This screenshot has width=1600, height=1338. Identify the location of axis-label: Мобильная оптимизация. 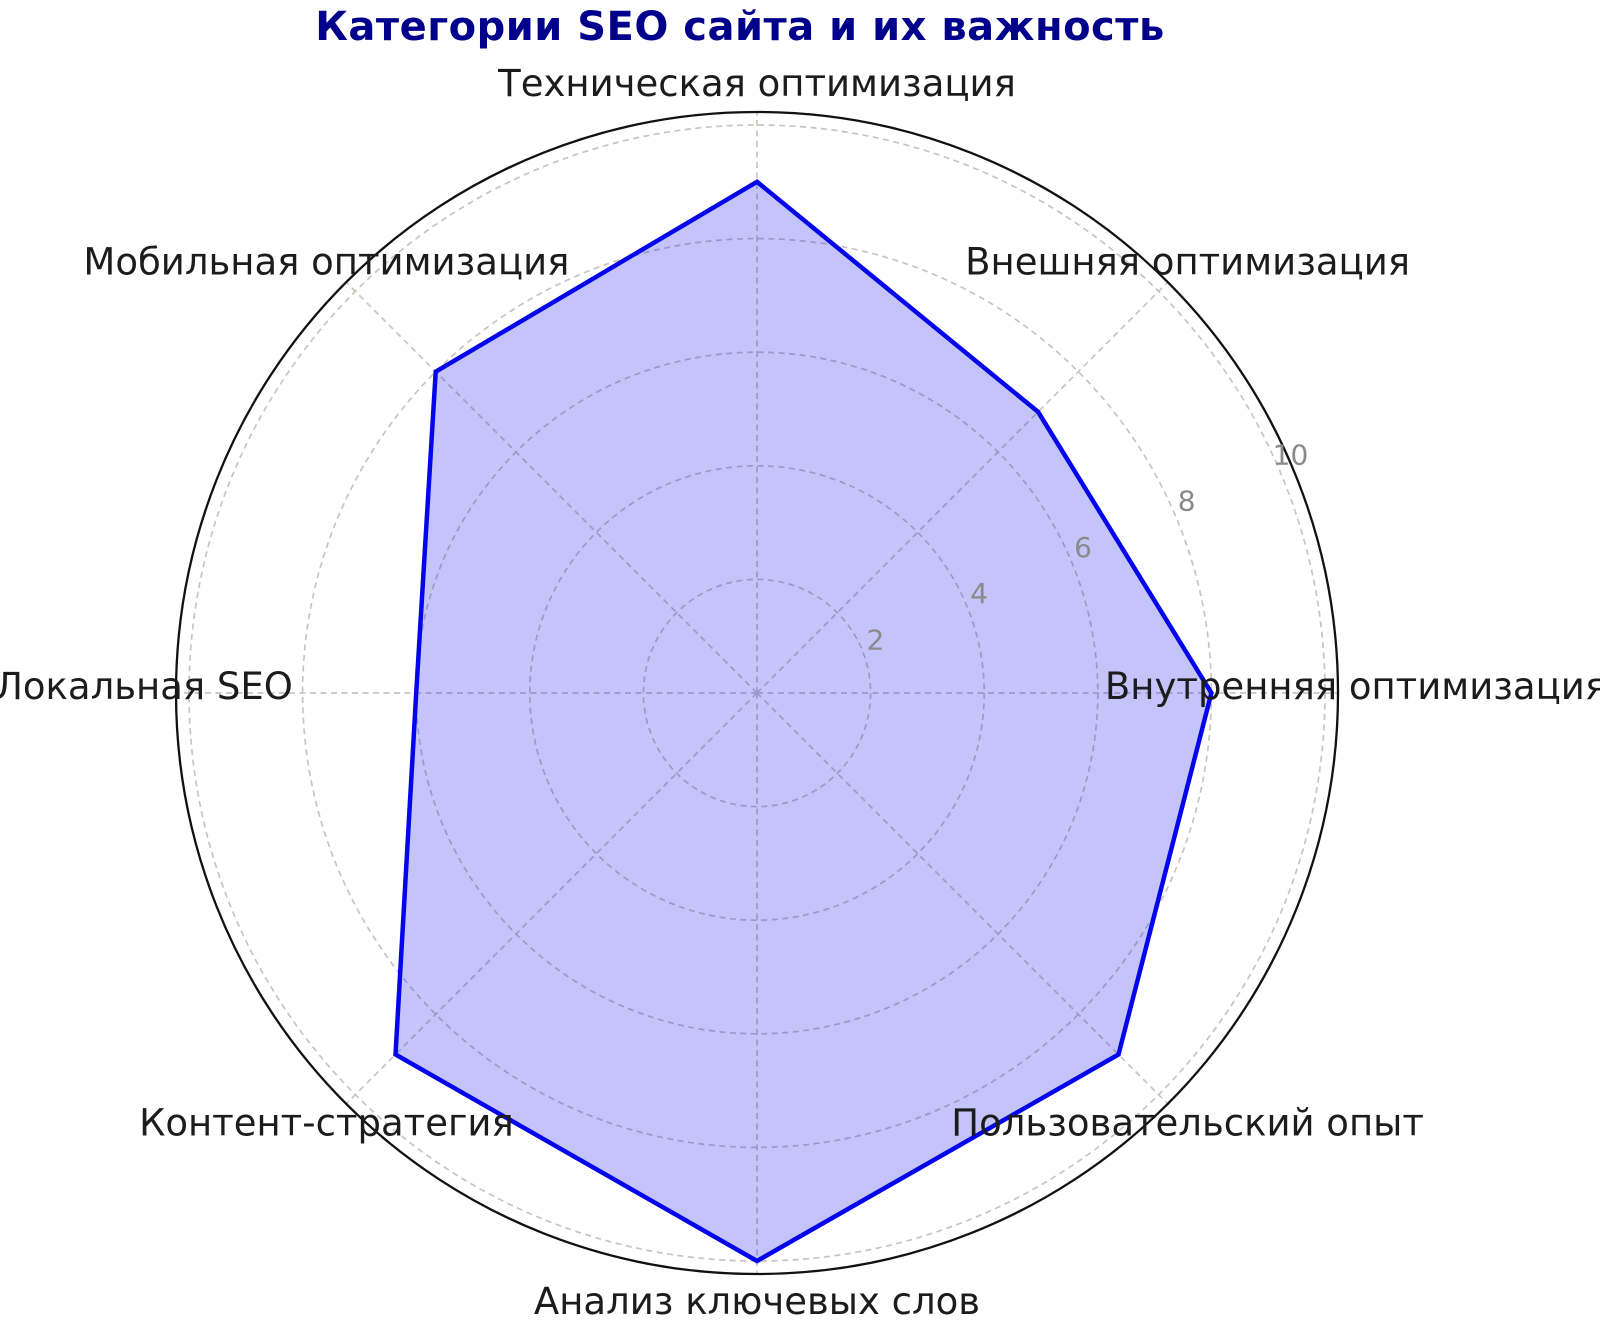
(326, 261).